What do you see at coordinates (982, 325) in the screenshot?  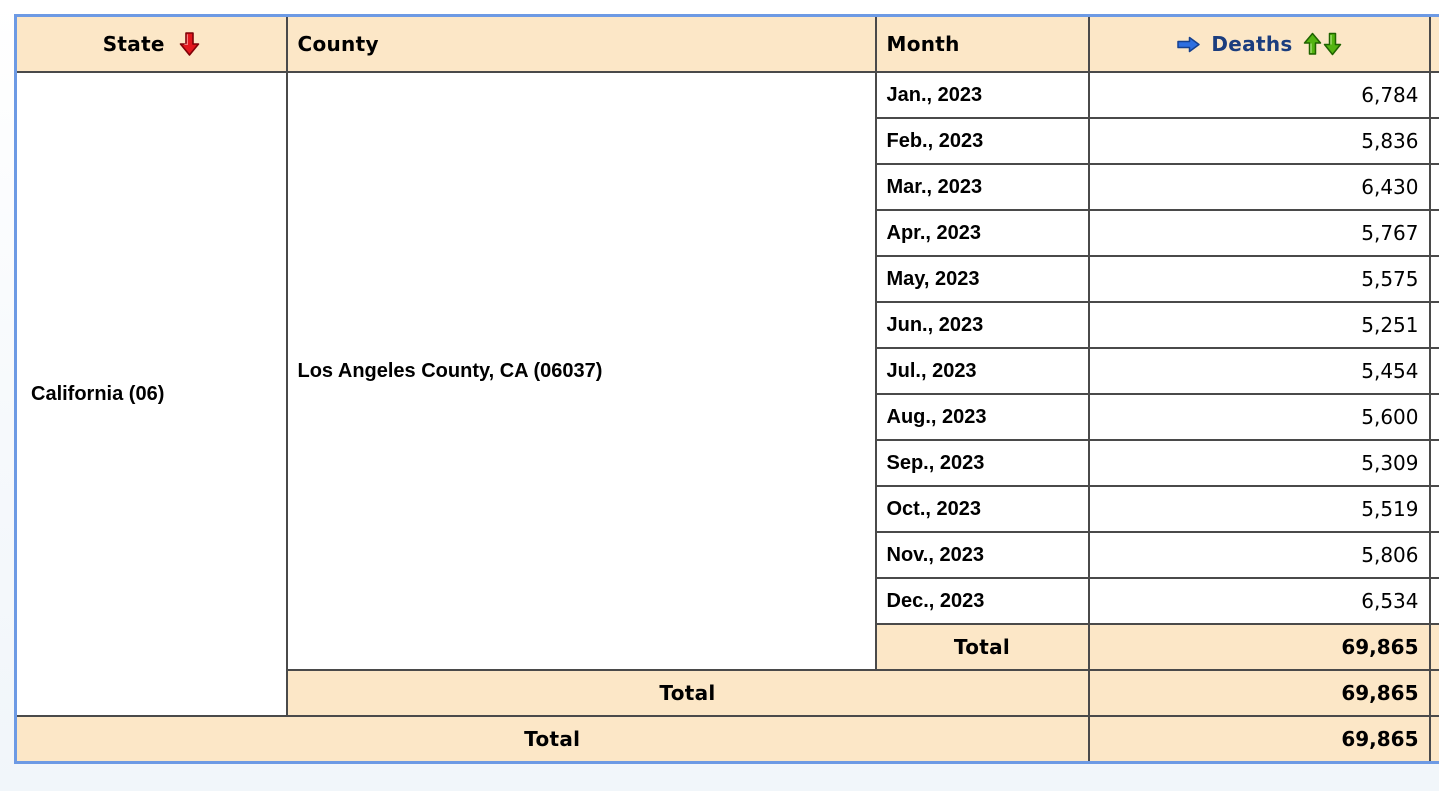 I see `month-cell: Jun., 2023` at bounding box center [982, 325].